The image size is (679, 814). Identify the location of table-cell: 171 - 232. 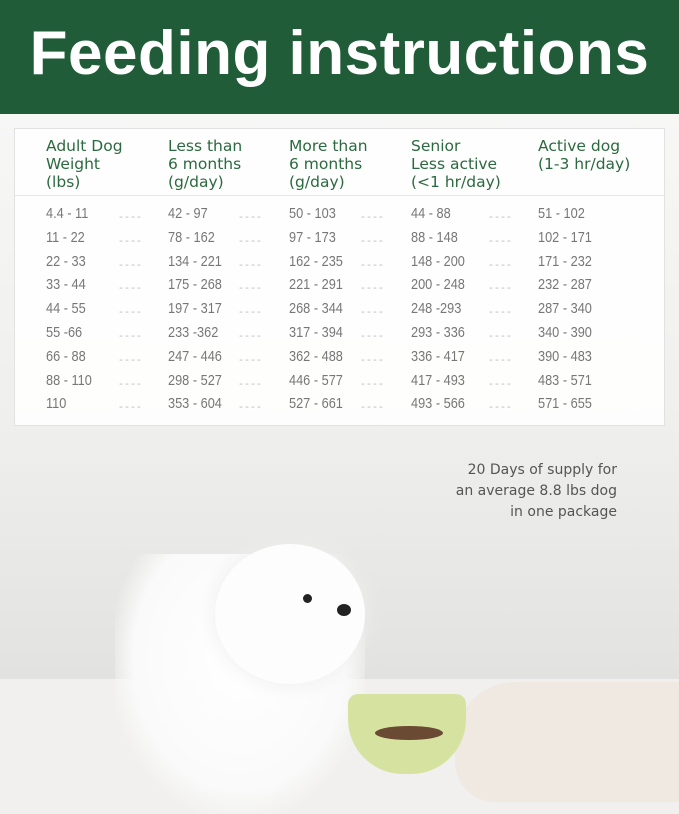
(565, 261).